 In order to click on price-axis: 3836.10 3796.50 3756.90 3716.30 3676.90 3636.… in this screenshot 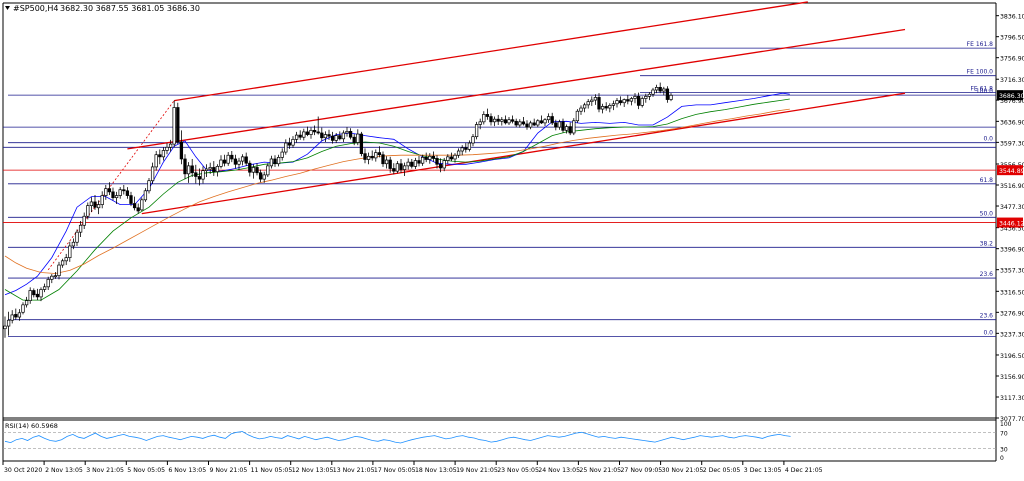, I will do `click(1010, 218)`.